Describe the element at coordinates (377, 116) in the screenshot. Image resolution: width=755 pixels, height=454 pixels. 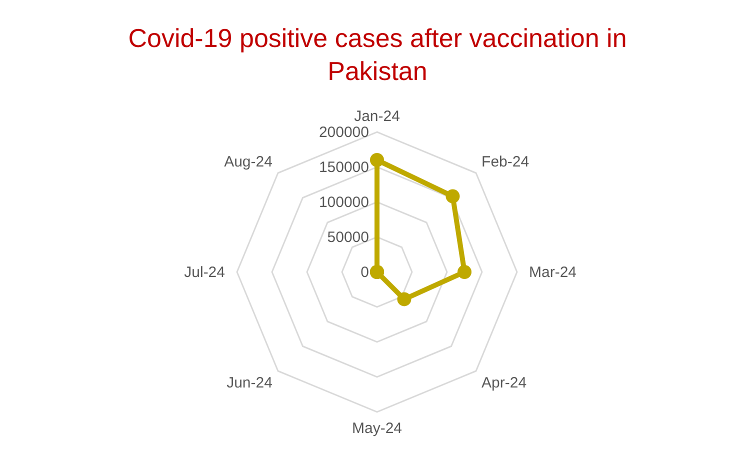
I see `spoke-label: Jan-24` at that location.